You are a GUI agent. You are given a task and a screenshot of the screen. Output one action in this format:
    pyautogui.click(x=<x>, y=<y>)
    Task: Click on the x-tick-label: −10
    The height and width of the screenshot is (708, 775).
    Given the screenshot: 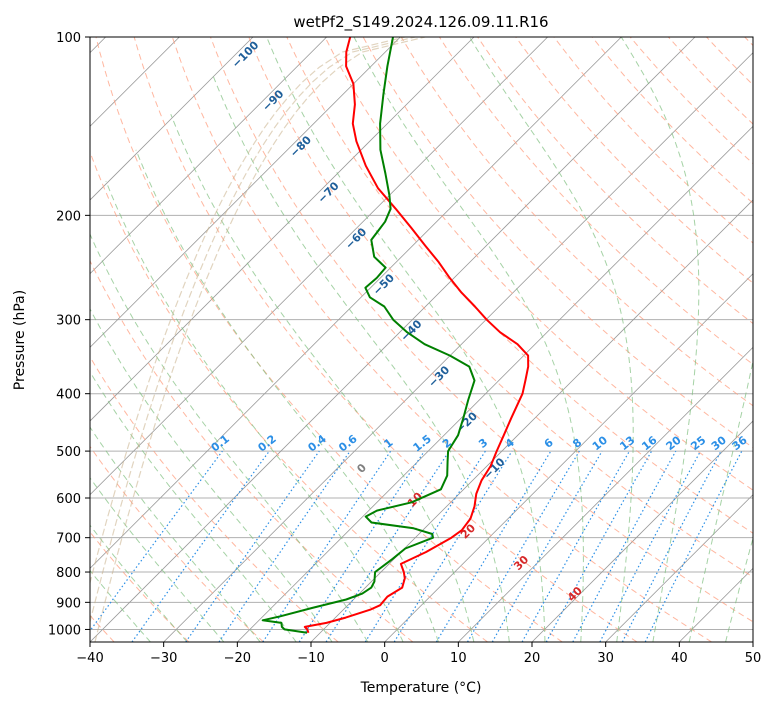 What is the action you would take?
    pyautogui.click(x=310, y=658)
    